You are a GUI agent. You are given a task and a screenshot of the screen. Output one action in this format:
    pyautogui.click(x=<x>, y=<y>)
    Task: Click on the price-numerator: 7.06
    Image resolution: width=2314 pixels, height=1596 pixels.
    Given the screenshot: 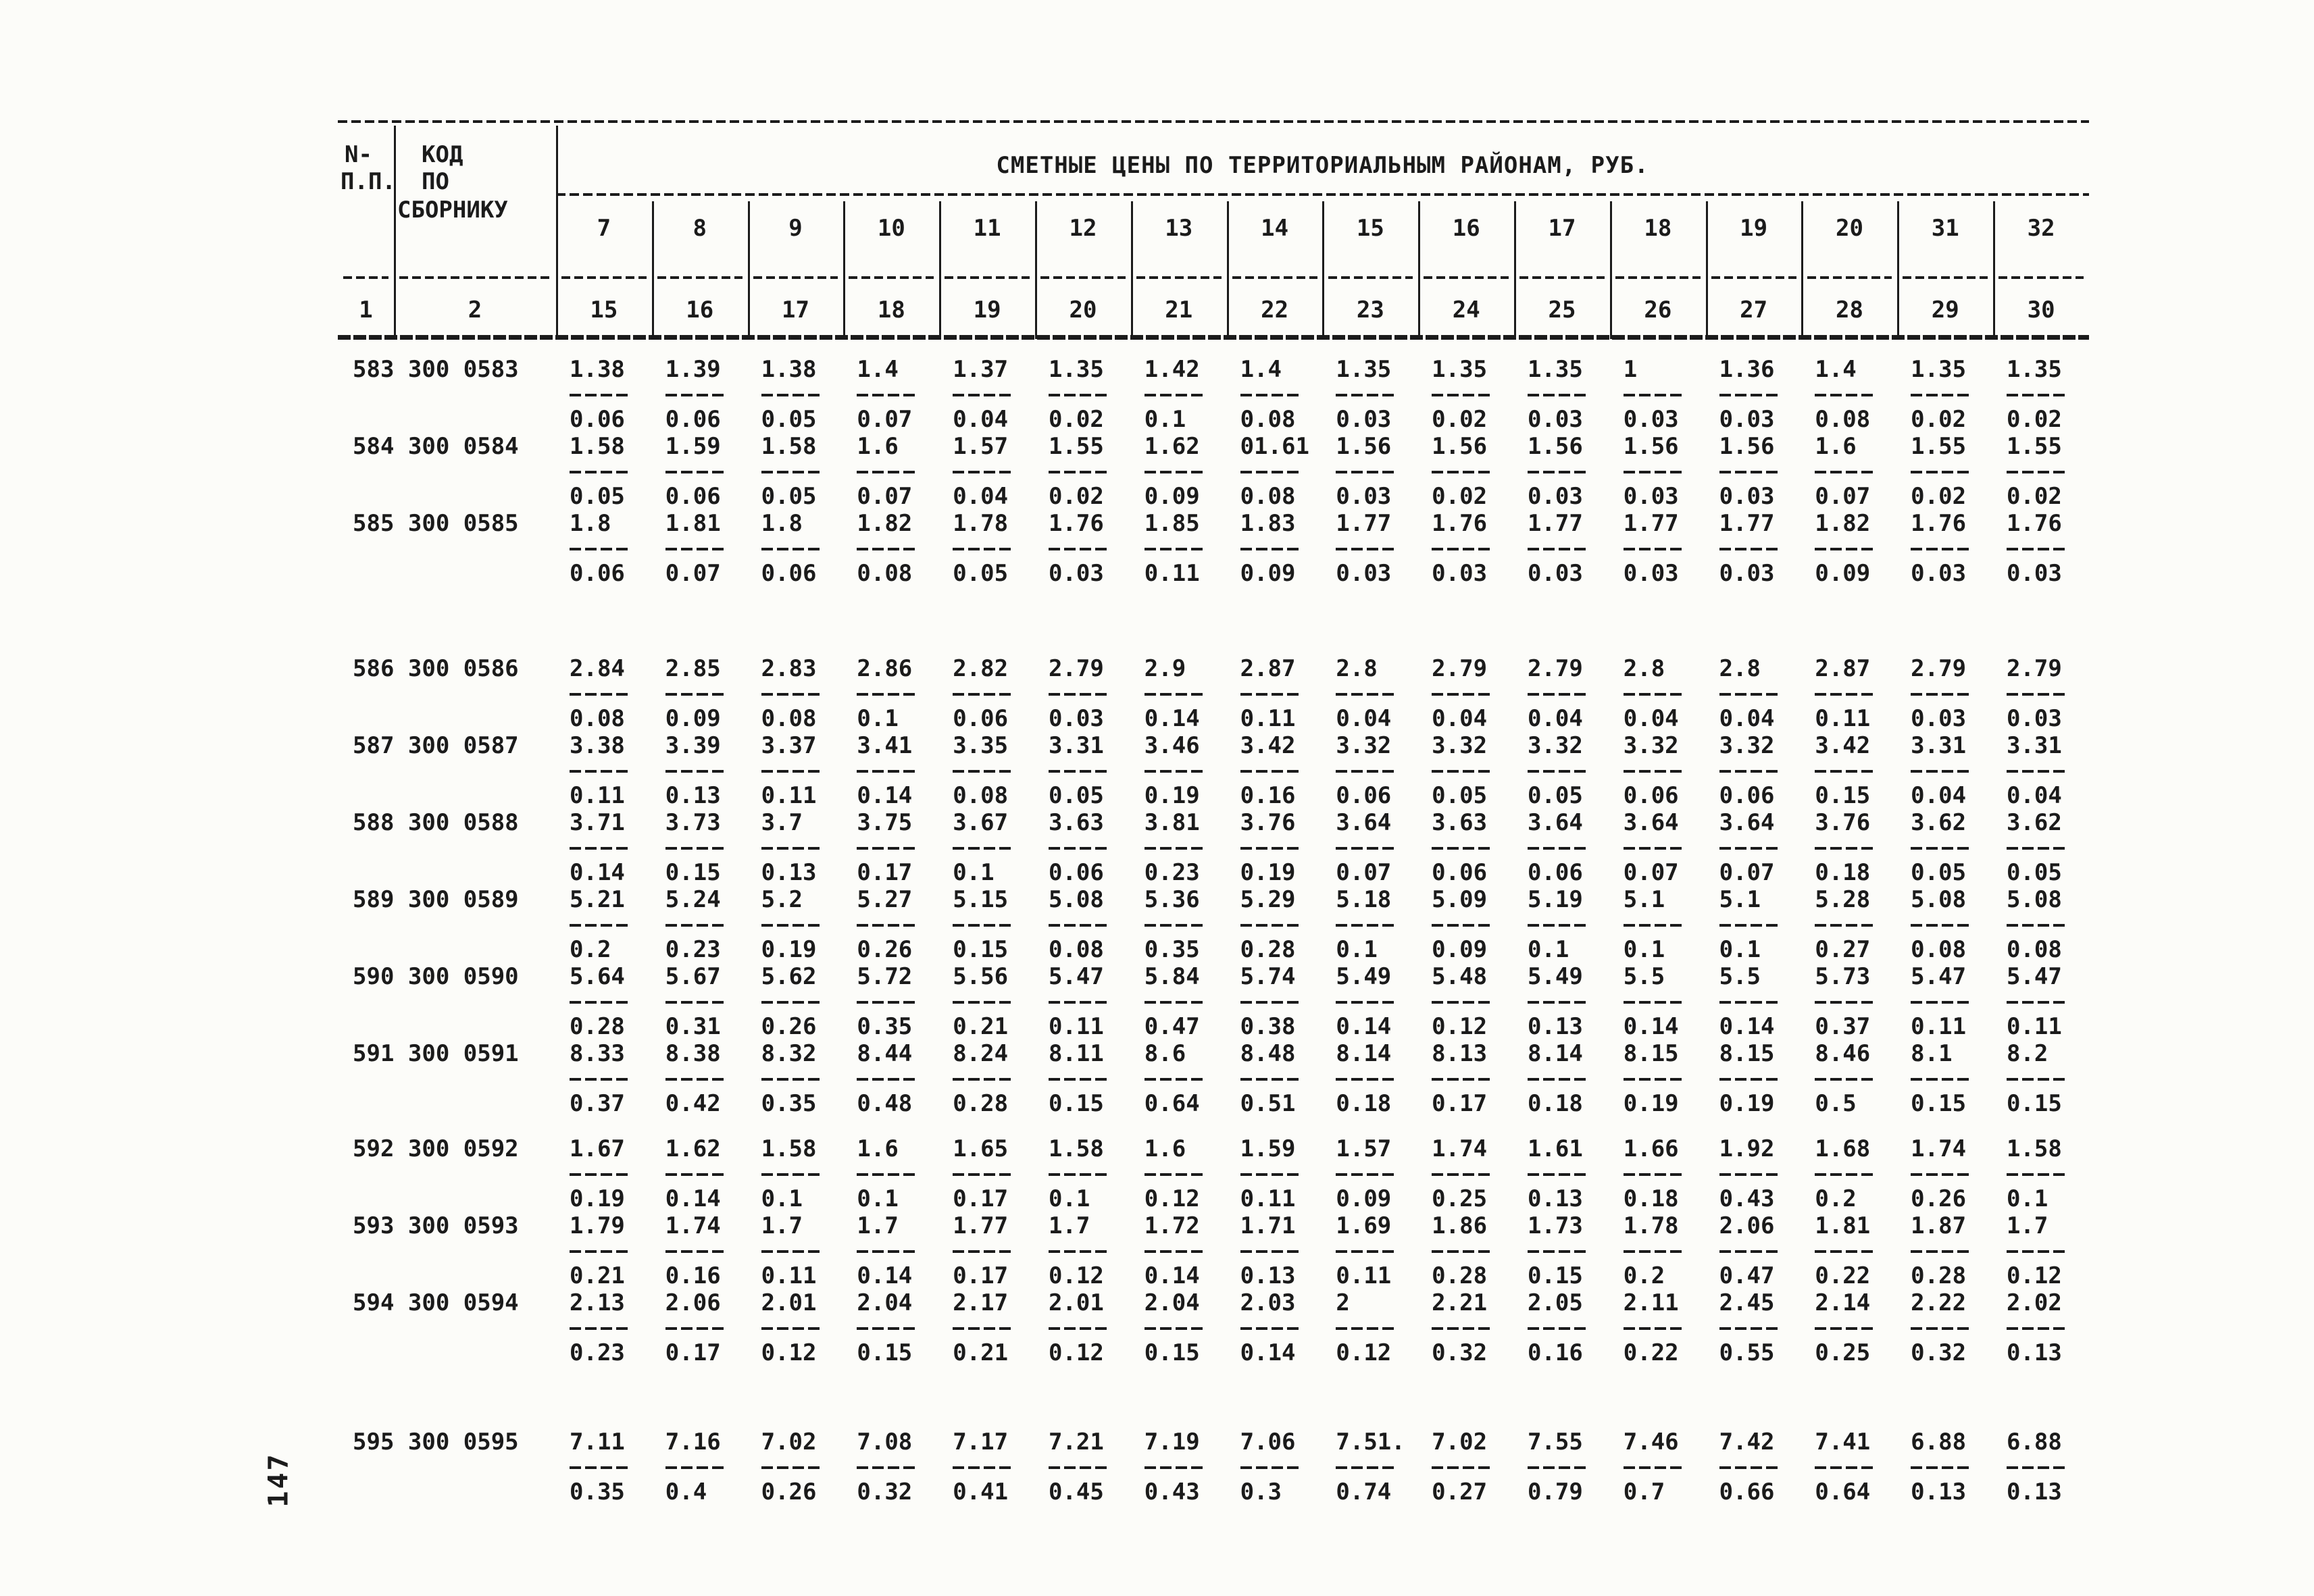 What is the action you would take?
    pyautogui.click(x=1268, y=1442)
    